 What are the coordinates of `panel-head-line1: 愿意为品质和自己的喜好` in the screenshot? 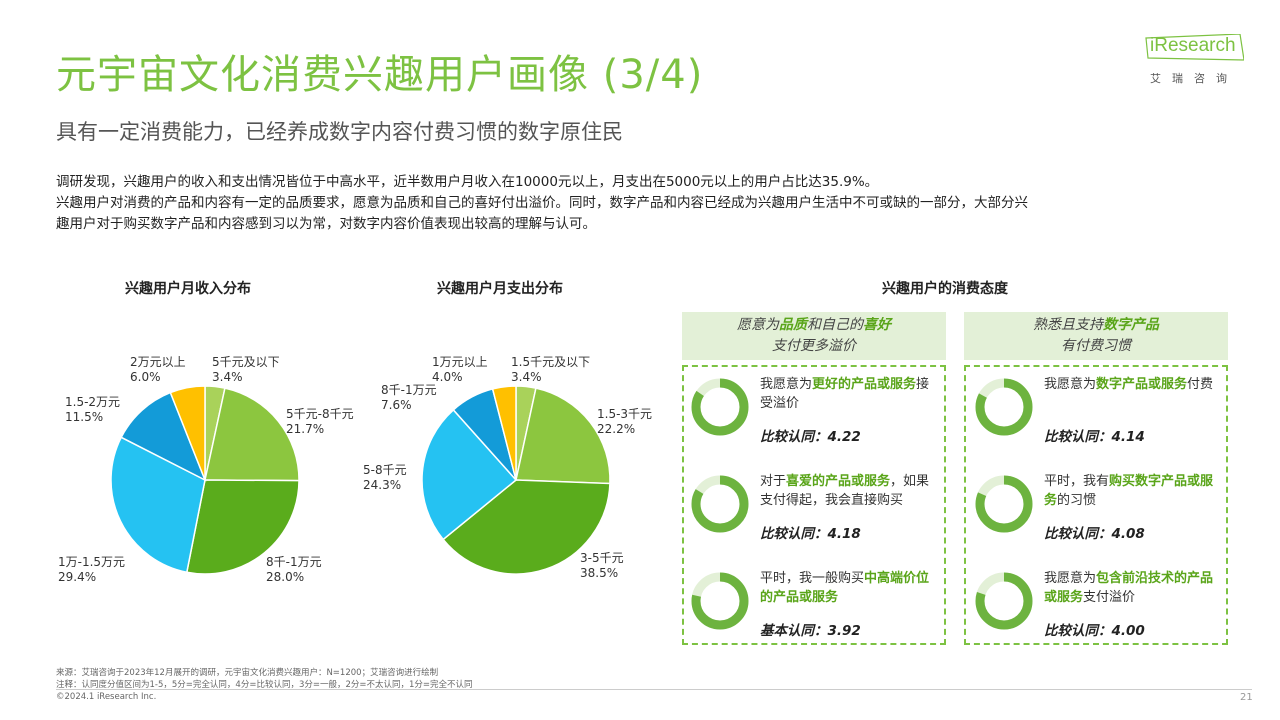 It's located at (814, 325).